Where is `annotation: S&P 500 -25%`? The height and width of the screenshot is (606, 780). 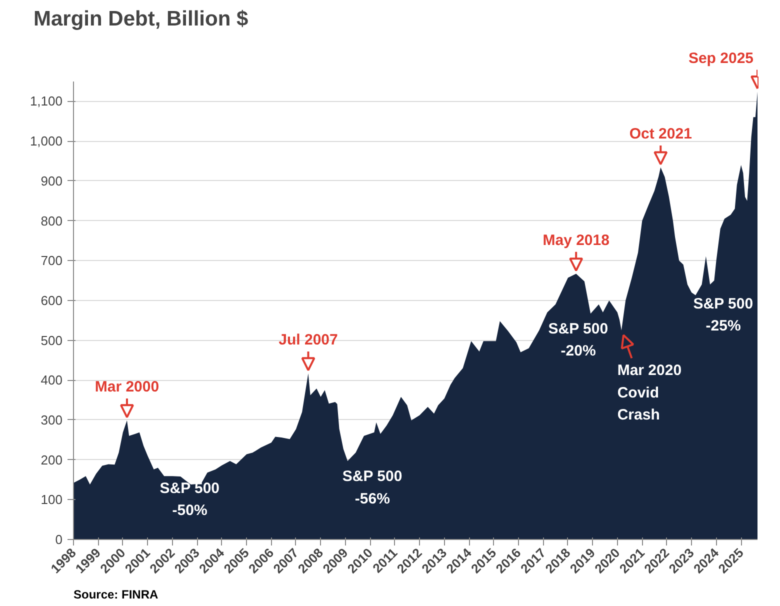
annotation: S&P 500 -25% is located at coordinates (723, 315).